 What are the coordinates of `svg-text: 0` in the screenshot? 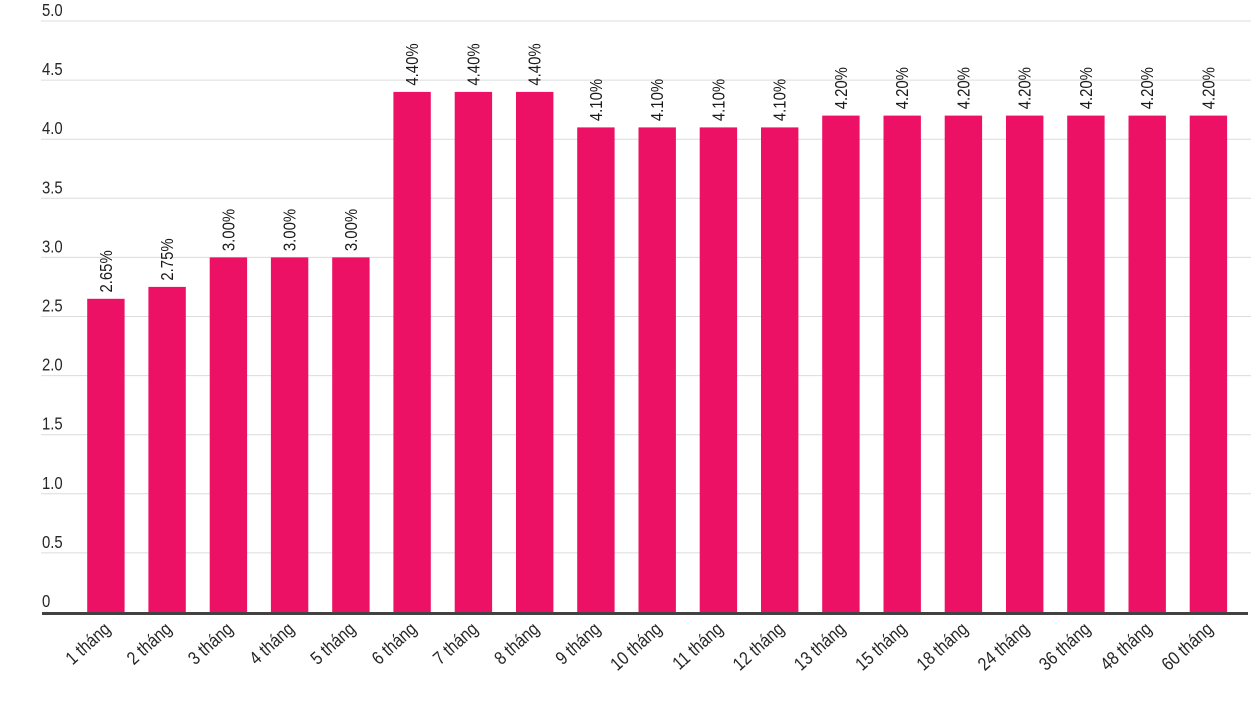 It's located at (46, 601).